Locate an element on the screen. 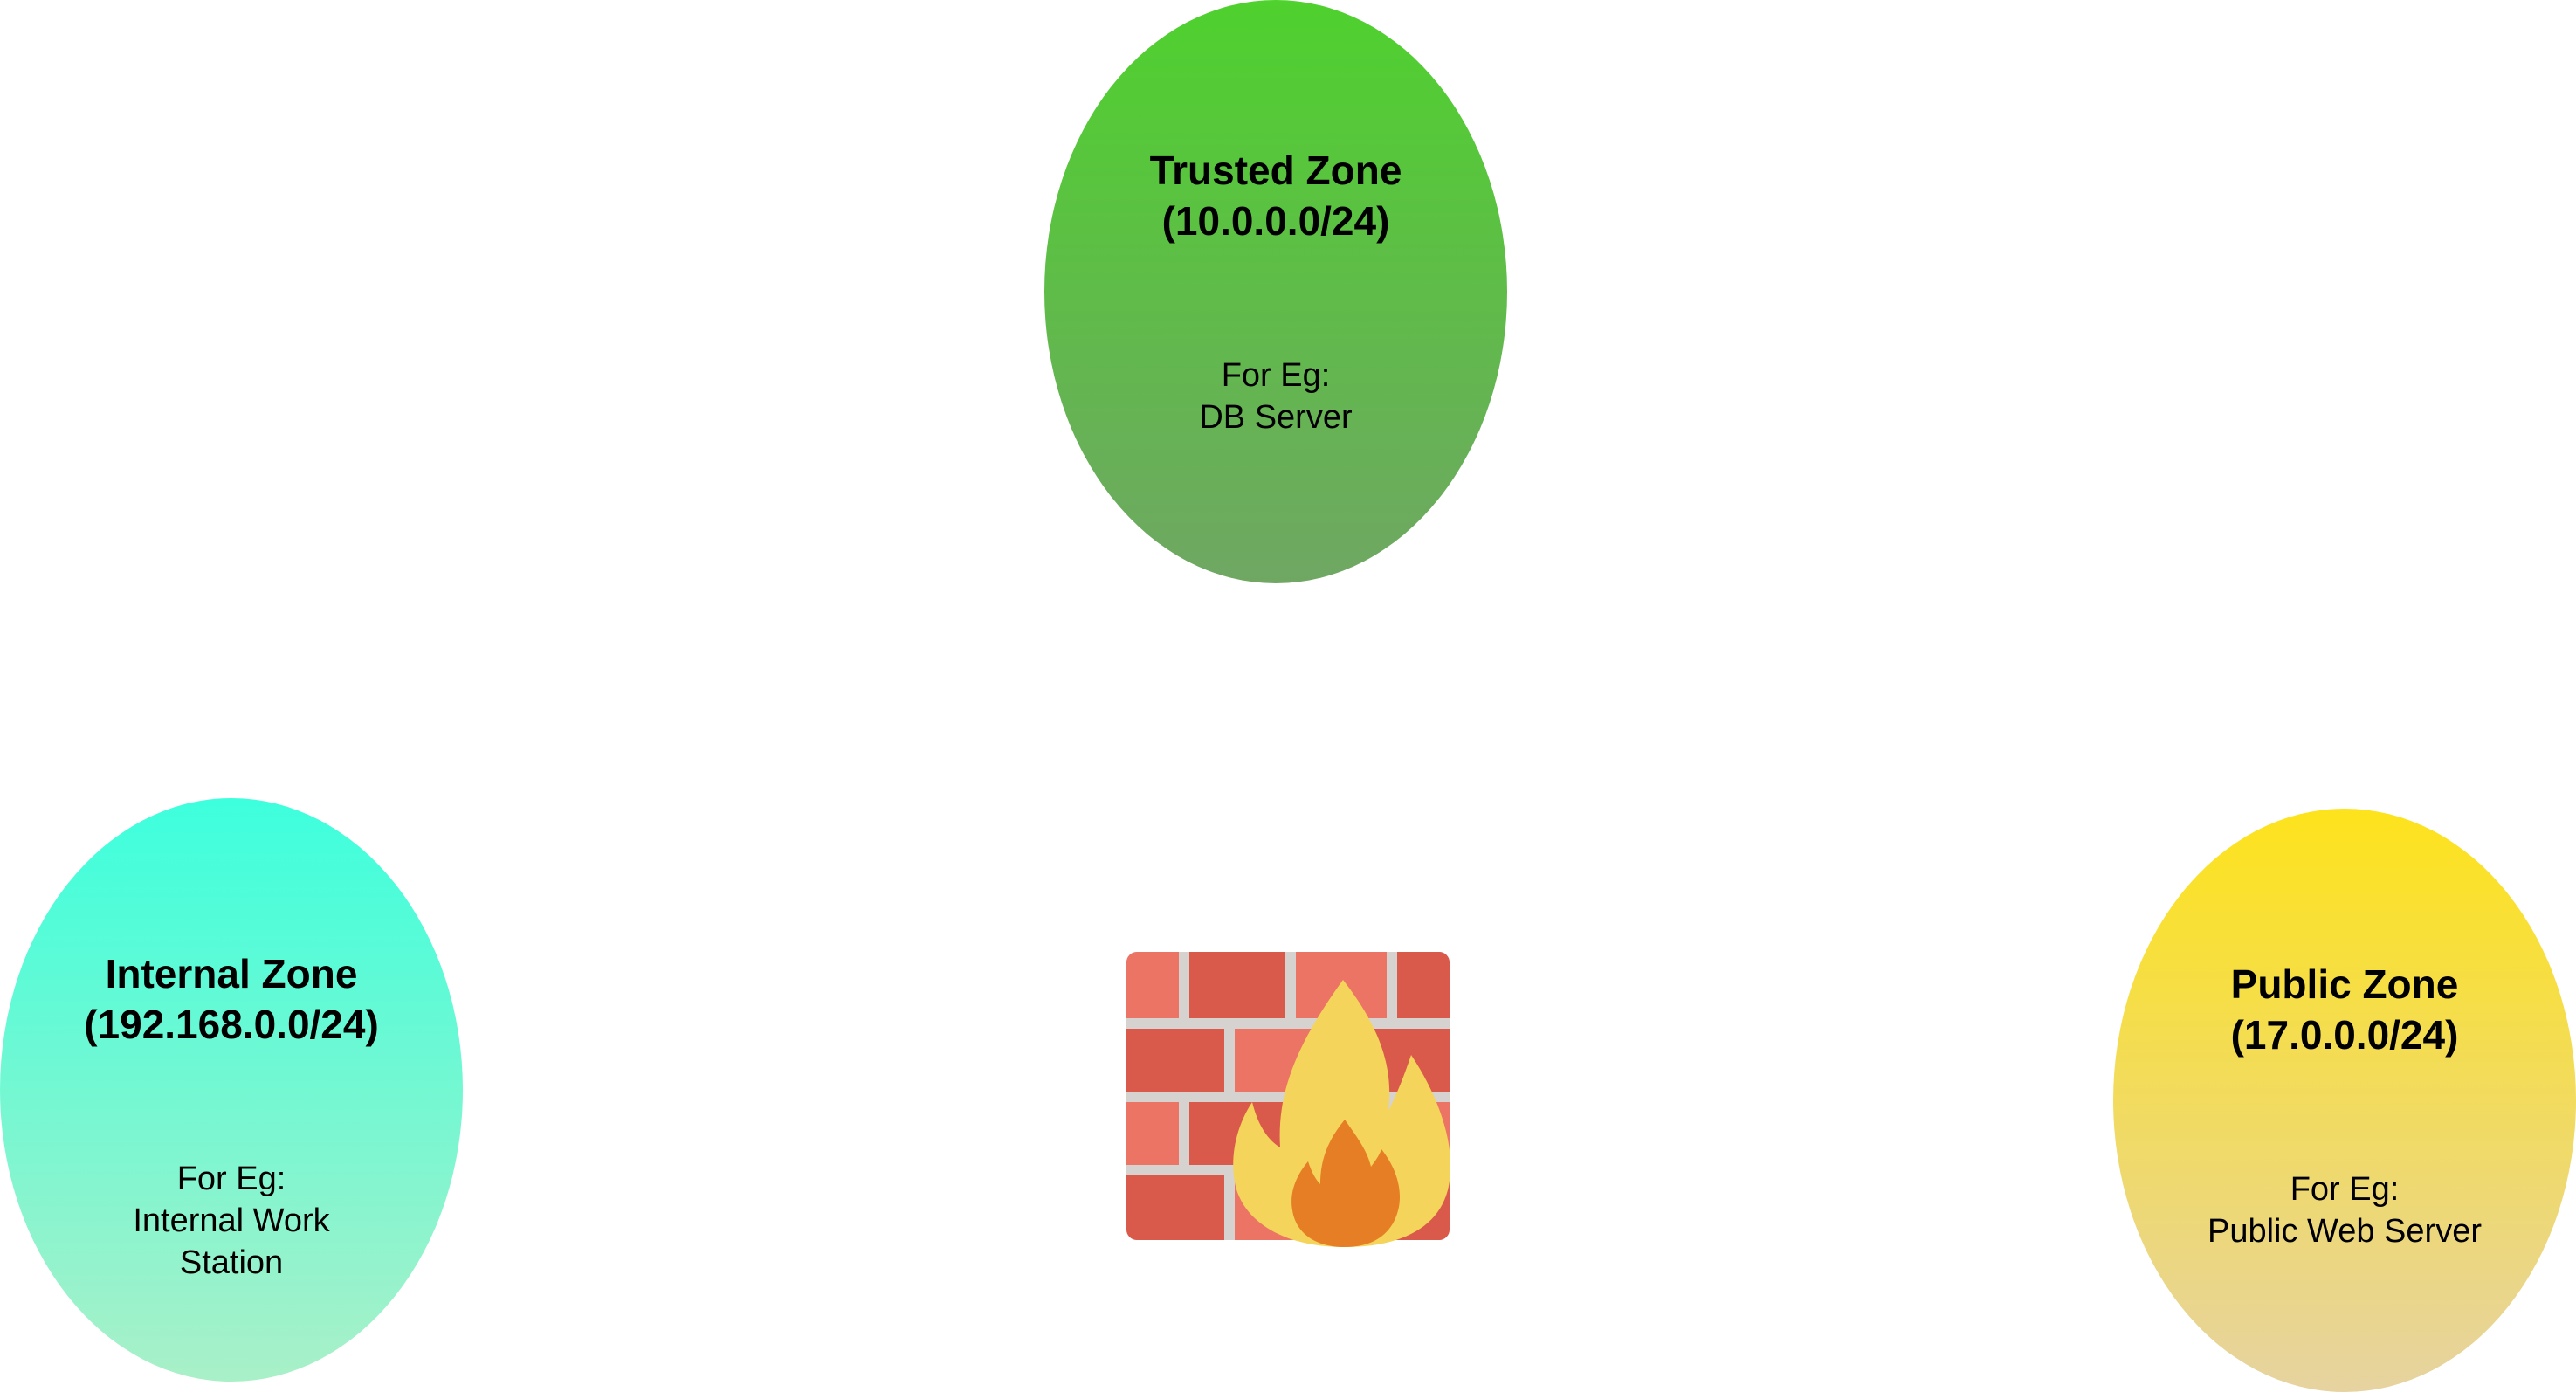 The width and height of the screenshot is (2576, 1392). zone-subnet: (17.0.0.0/24) is located at coordinates (2344, 1035).